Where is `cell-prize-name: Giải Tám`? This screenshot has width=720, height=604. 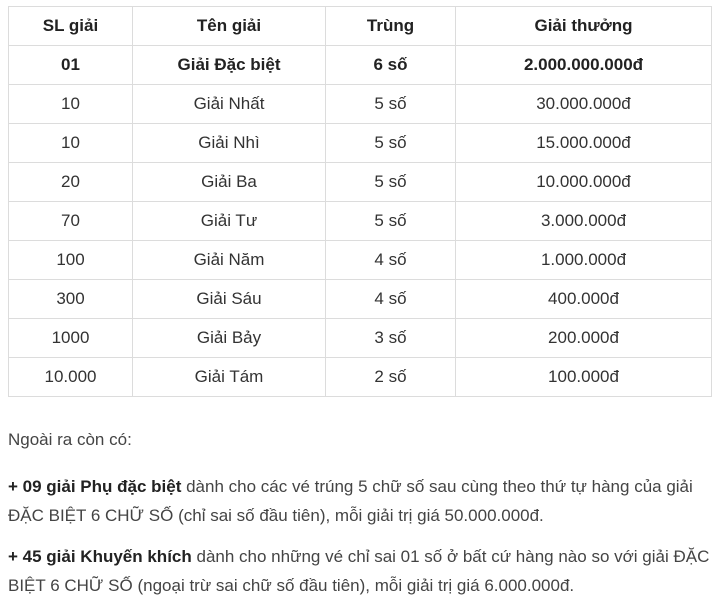 cell-prize-name: Giải Tám is located at coordinates (229, 377).